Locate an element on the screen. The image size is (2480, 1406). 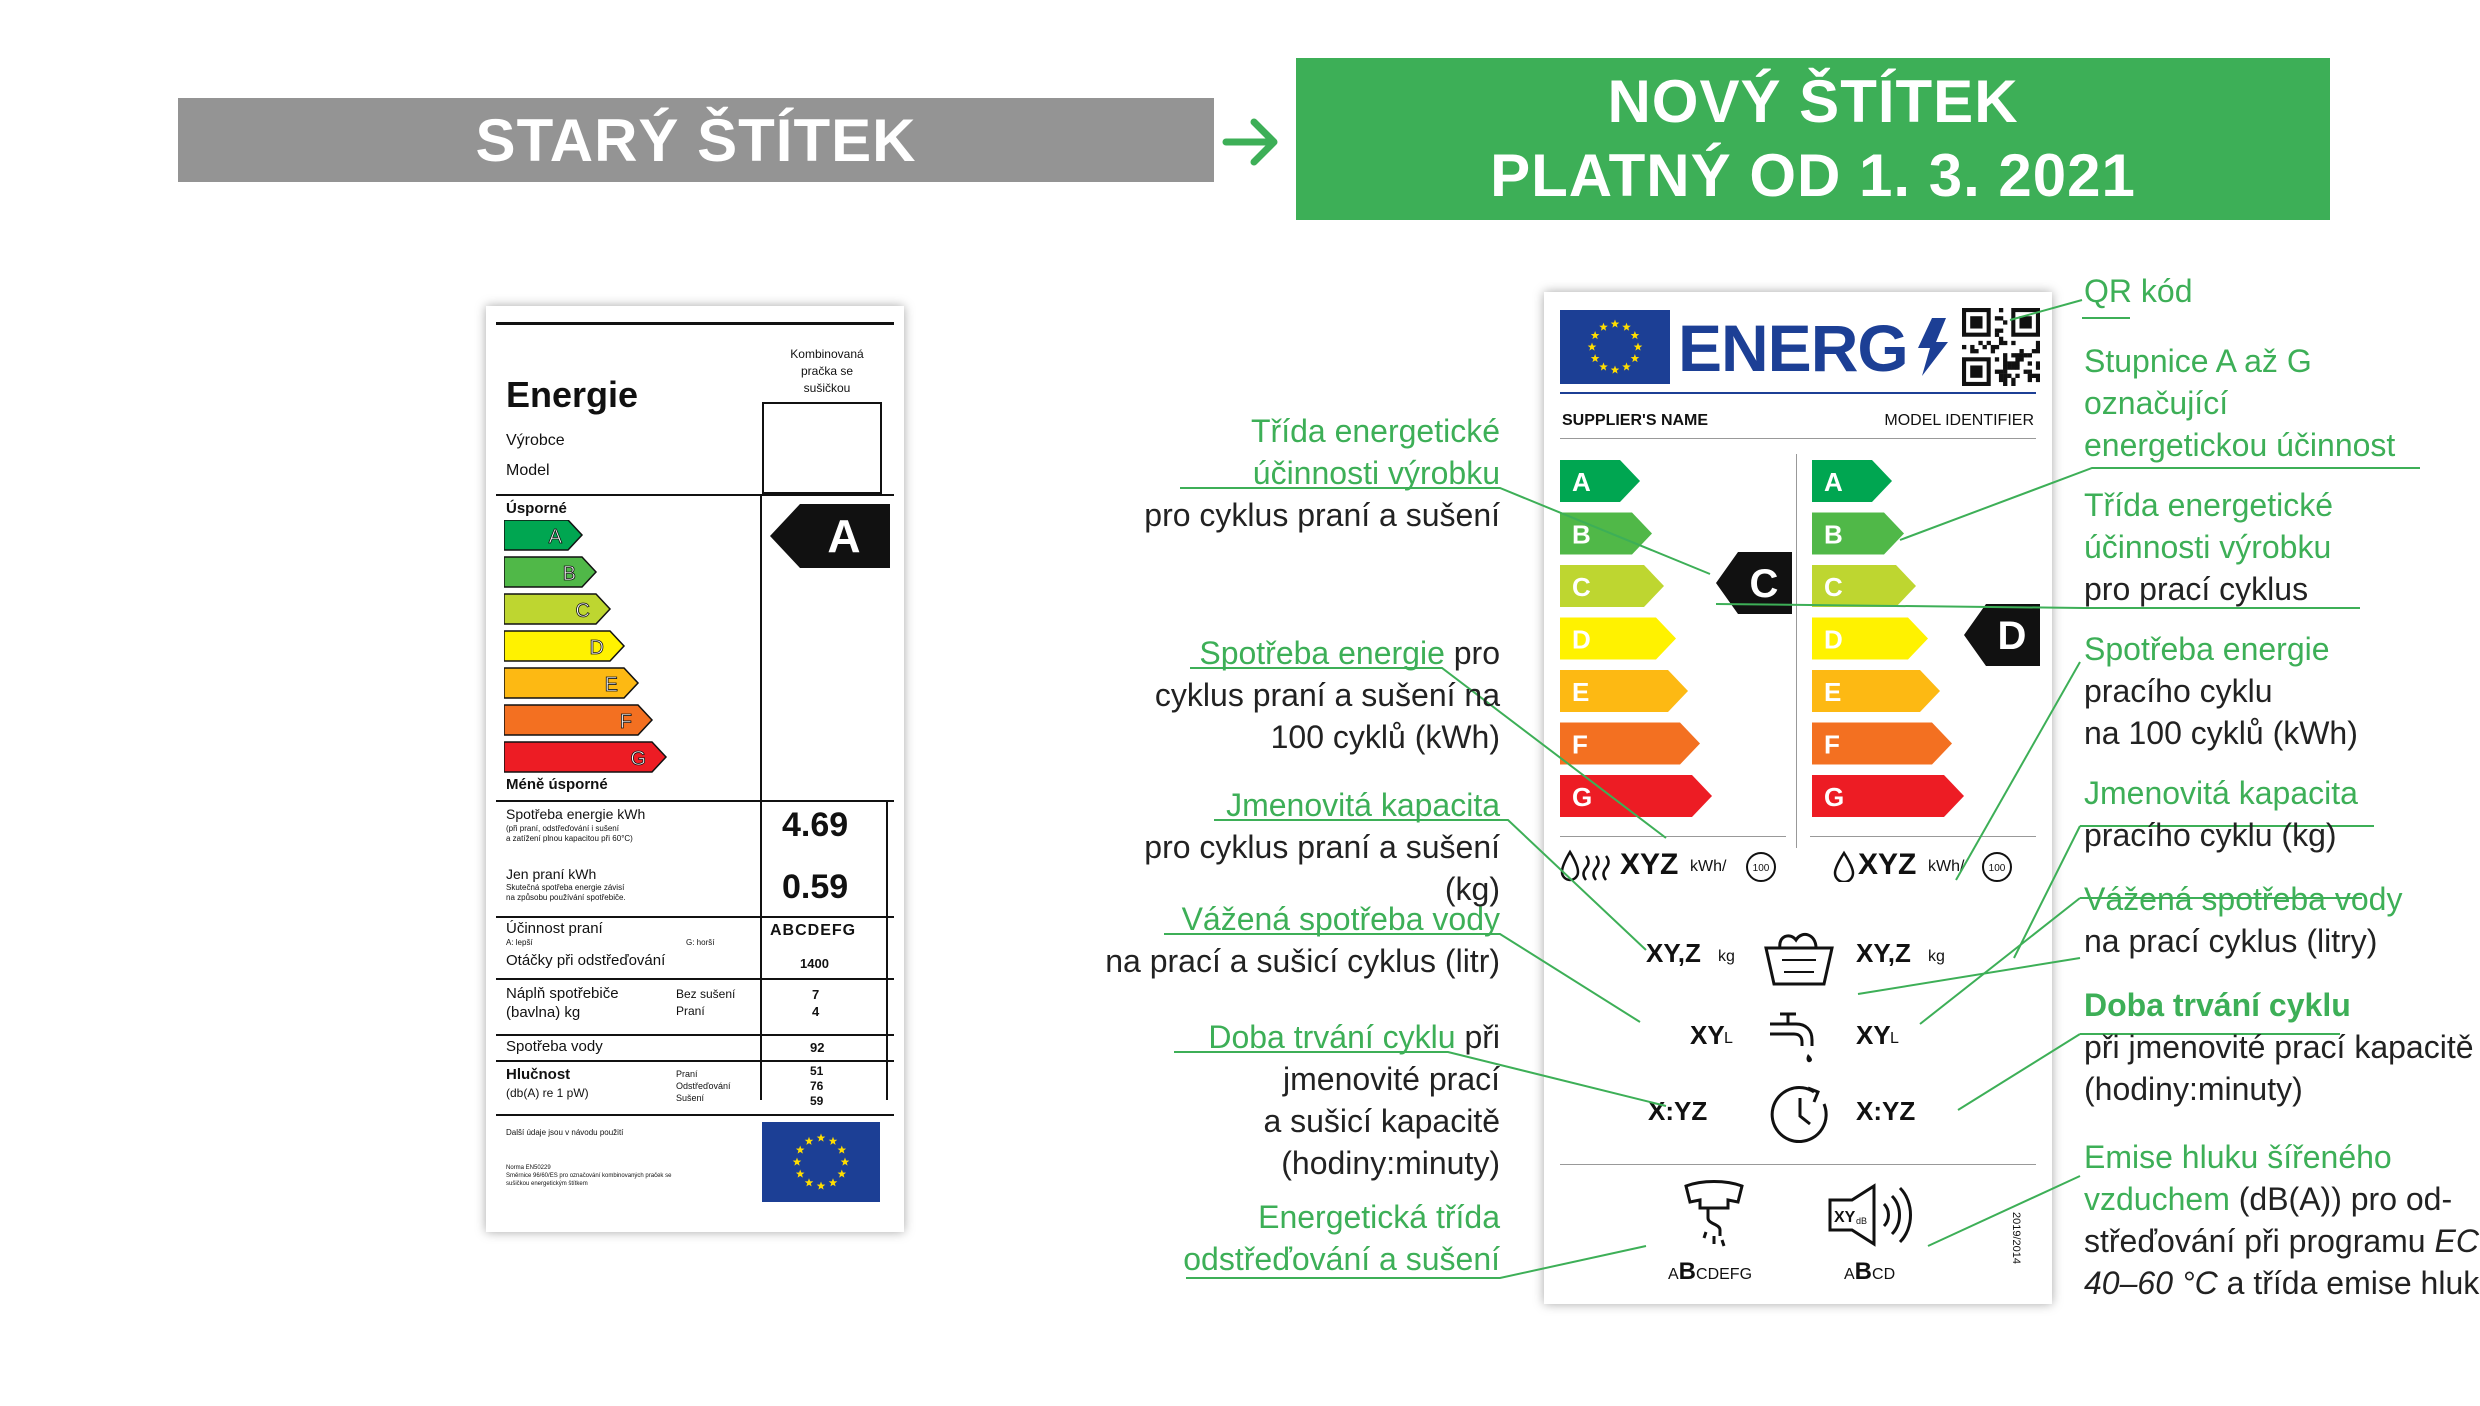
old-class-bar-a is located at coordinates (544, 535).